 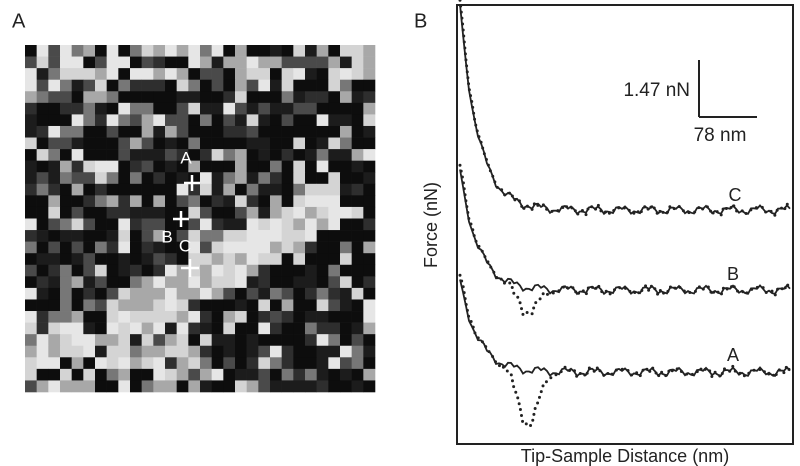 I want to click on curve-solid, so click(x=625, y=328).